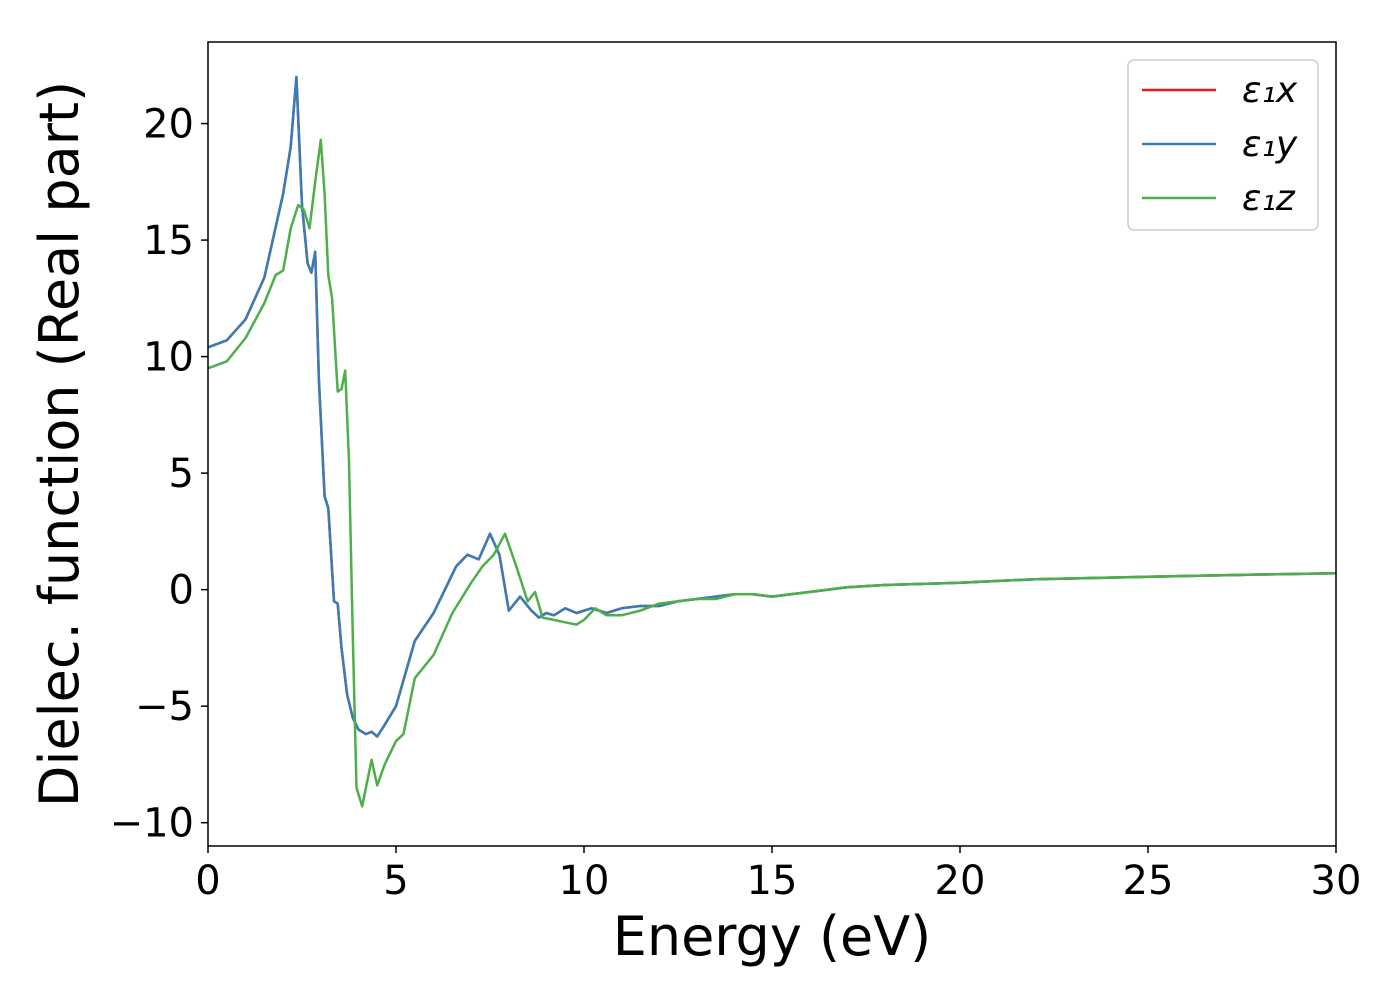  What do you see at coordinates (1270, 144) in the screenshot?
I see `legend-label-1: ε₁y` at bounding box center [1270, 144].